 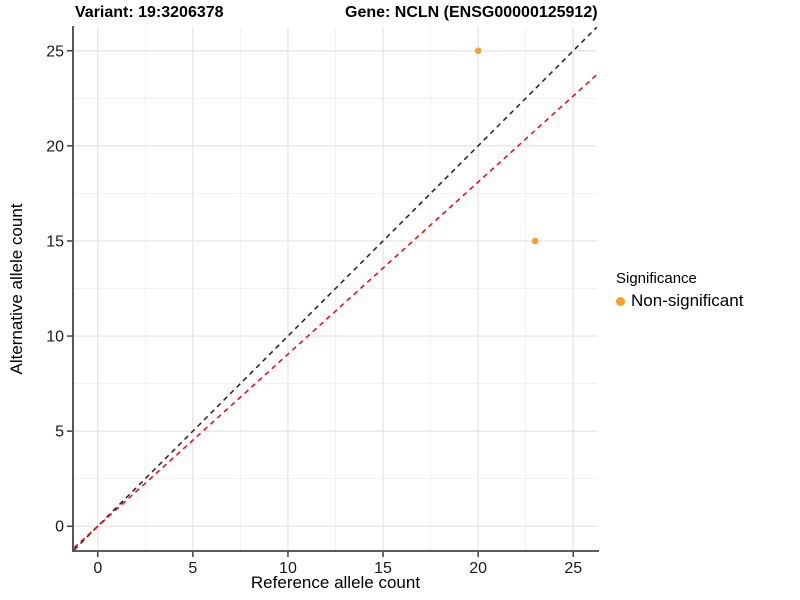 I want to click on x-tick-label: 25, so click(x=573, y=568).